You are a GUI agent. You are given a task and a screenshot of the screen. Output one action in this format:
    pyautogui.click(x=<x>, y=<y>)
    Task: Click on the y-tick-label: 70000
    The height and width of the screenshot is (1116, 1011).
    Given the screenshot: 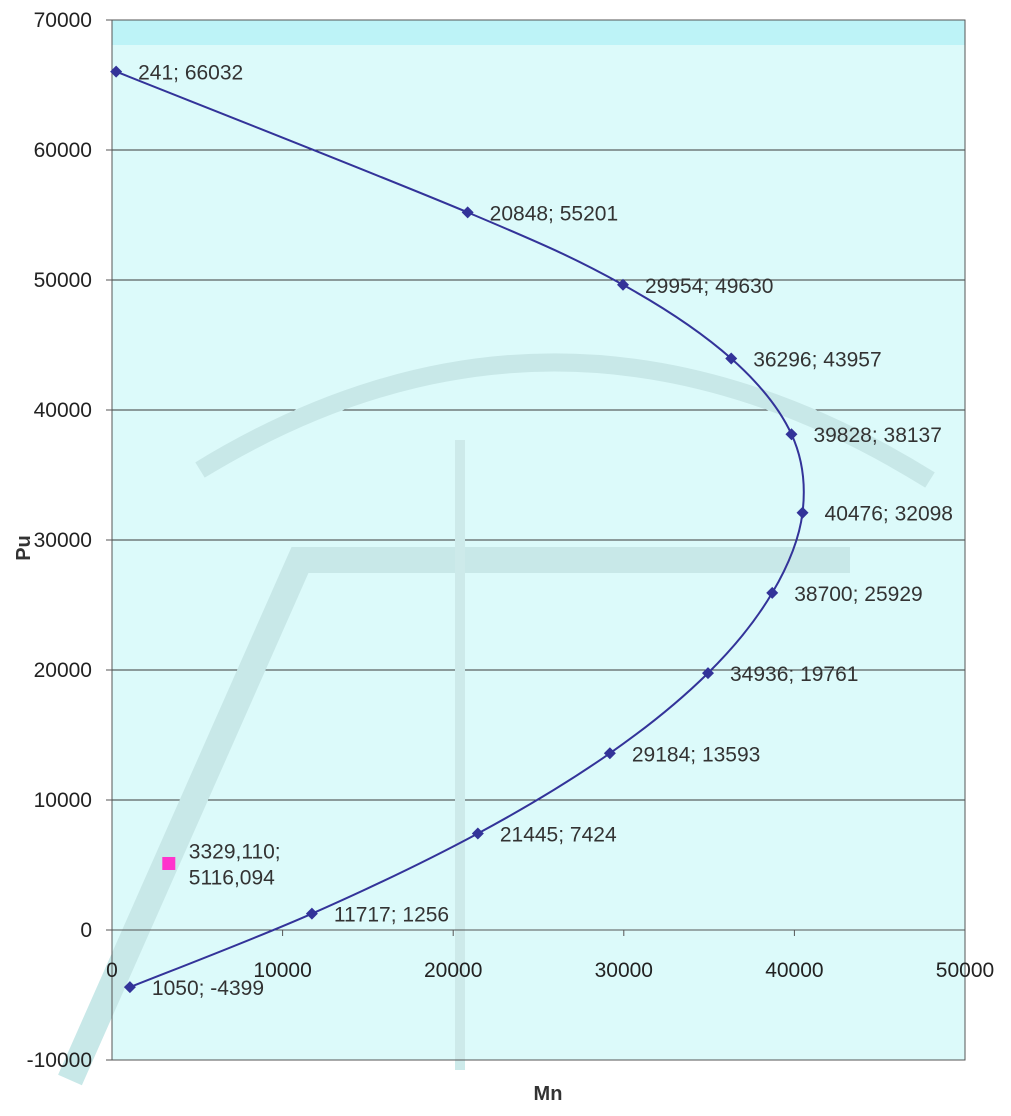 What is the action you would take?
    pyautogui.click(x=63, y=20)
    